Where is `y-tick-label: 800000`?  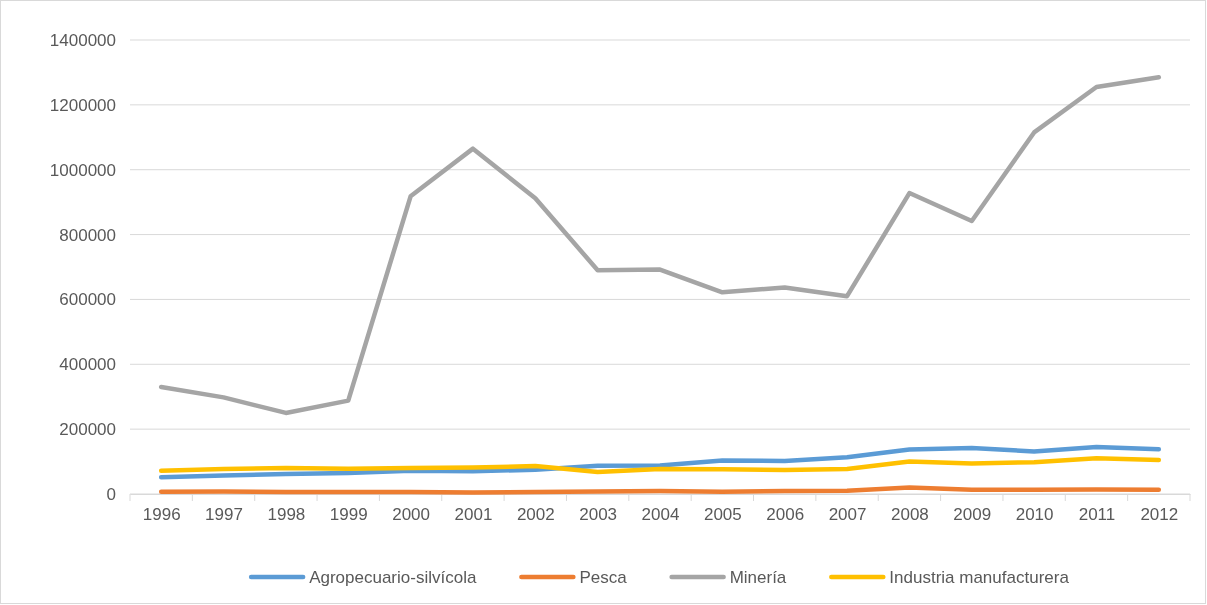
y-tick-label: 800000 is located at coordinates (87, 235).